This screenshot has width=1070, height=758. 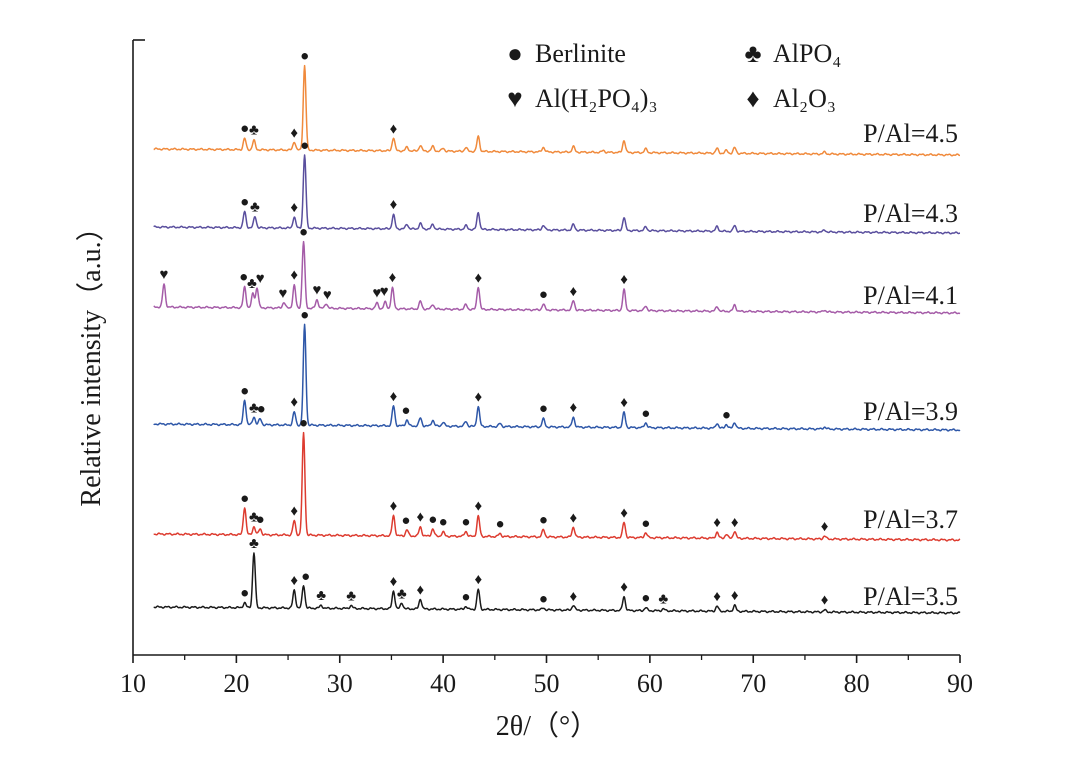 I want to click on x-tick-label: 60, so click(x=650, y=683).